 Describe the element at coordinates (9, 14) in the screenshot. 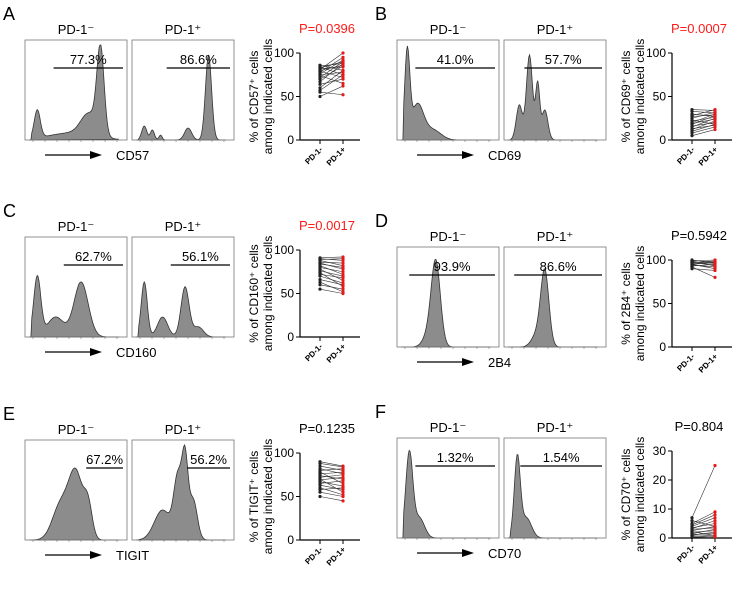

I see `panel-letter: A` at that location.